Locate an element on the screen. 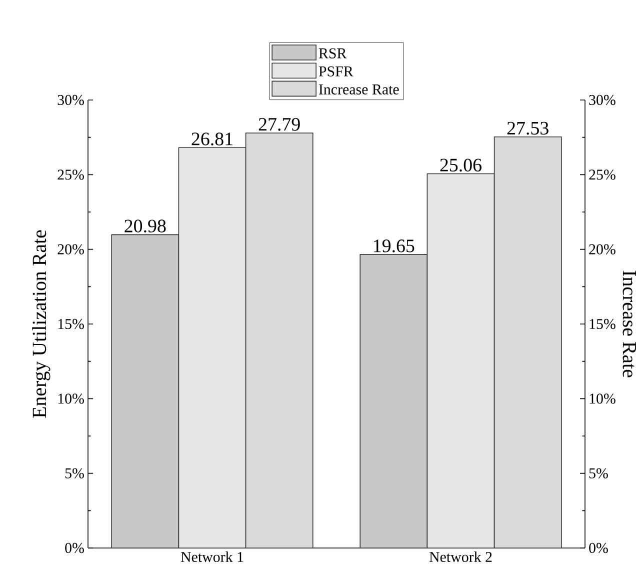  y-axis-title: Energy Utilization Rate is located at coordinates (41, 324).